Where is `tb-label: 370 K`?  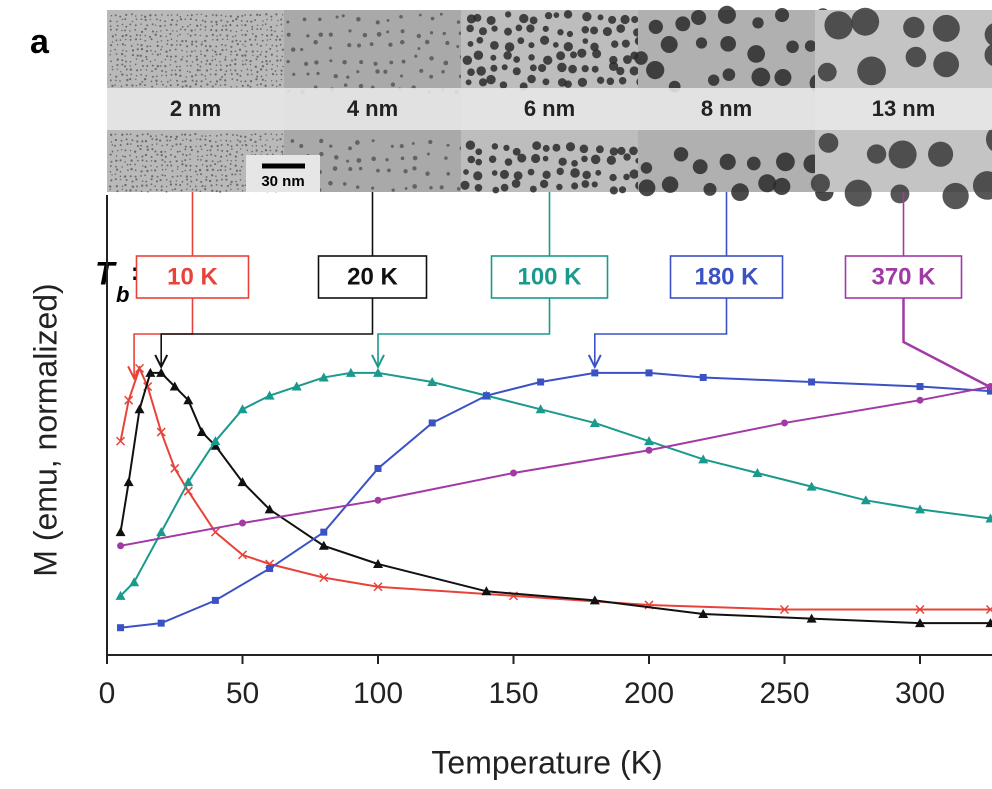
tb-label: 370 K is located at coordinates (903, 276).